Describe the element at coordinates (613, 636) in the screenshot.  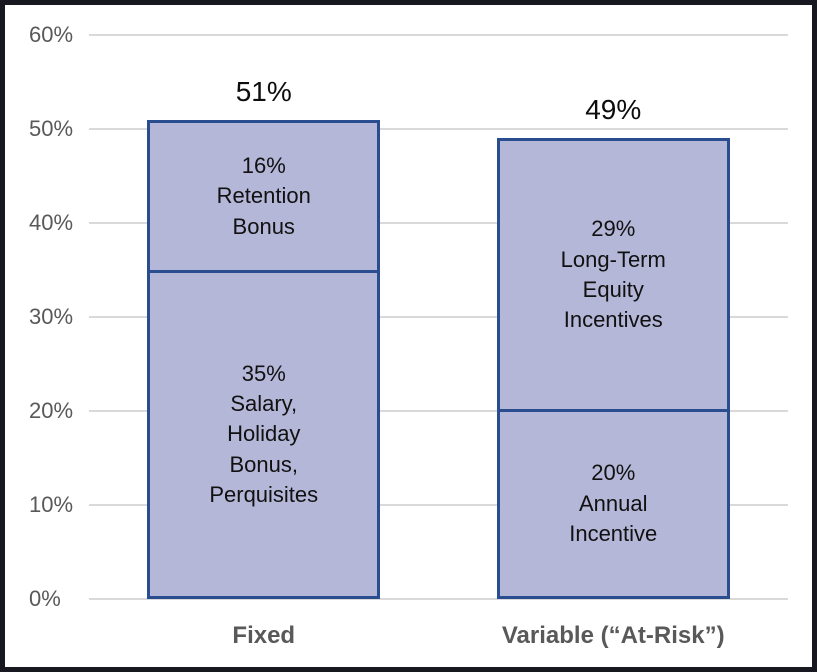
I see `category-label: Variable (“At-Risk”)` at that location.